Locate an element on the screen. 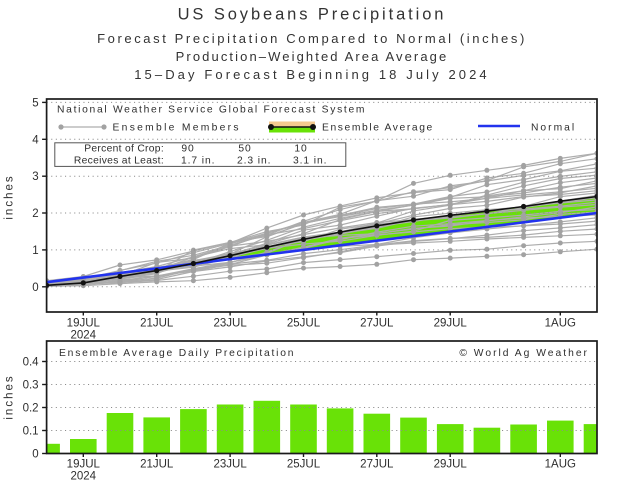  svg-text: Percent of Crop: is located at coordinates (124, 149).